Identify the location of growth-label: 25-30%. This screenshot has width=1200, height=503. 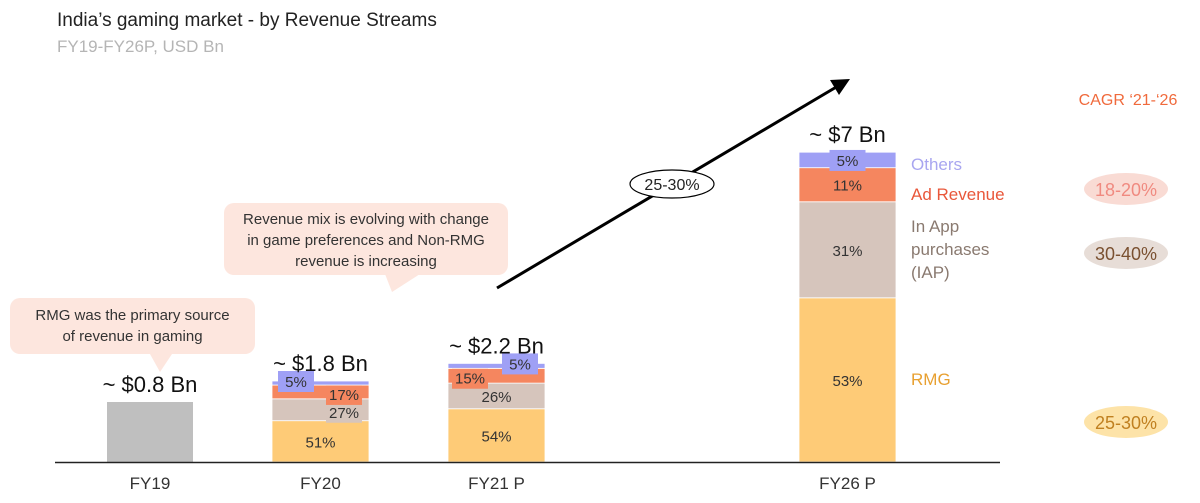
(671, 185).